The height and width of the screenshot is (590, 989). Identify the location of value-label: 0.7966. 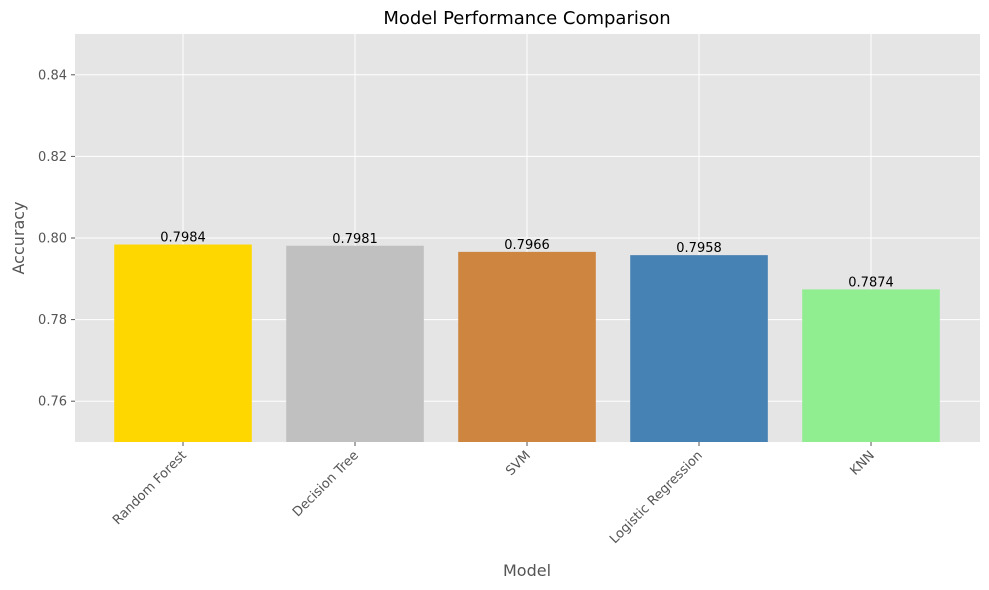
(527, 245).